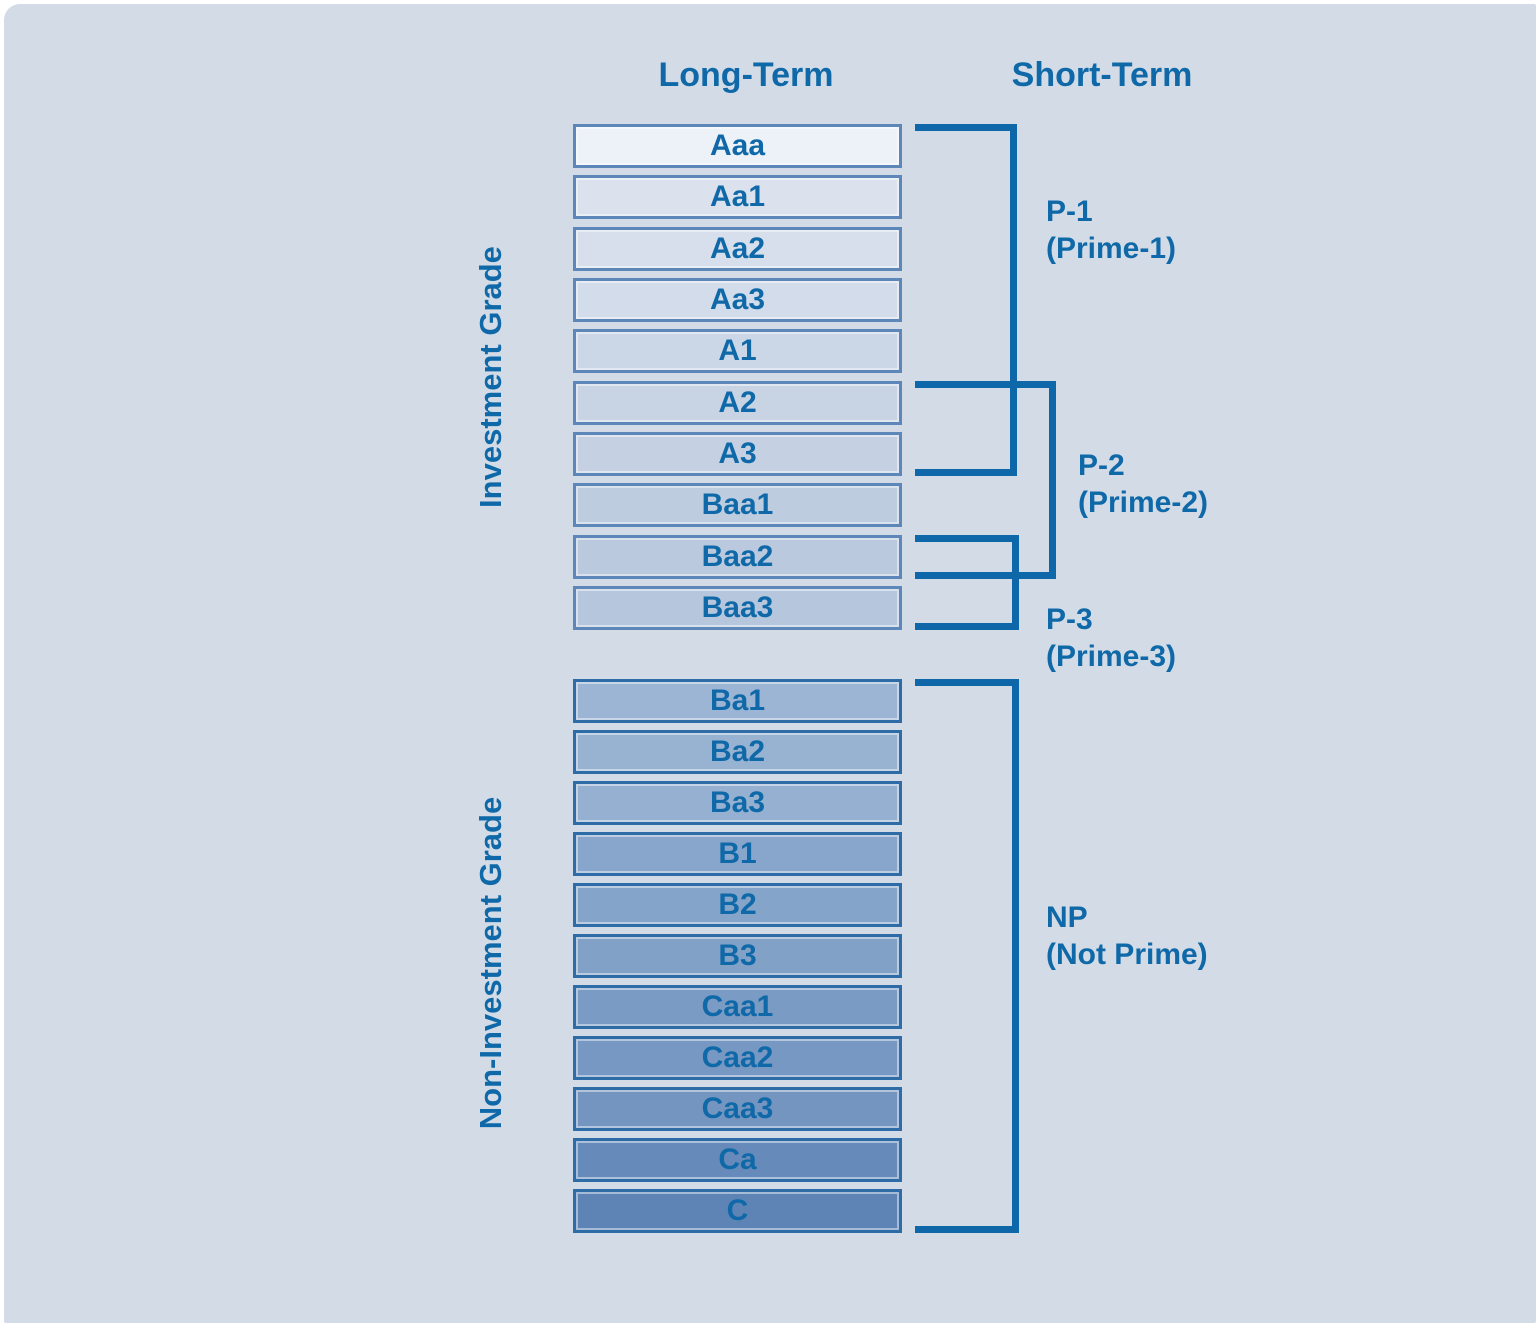 The image size is (1536, 1323). I want to click on rating-box-ca: Ca, so click(737, 1160).